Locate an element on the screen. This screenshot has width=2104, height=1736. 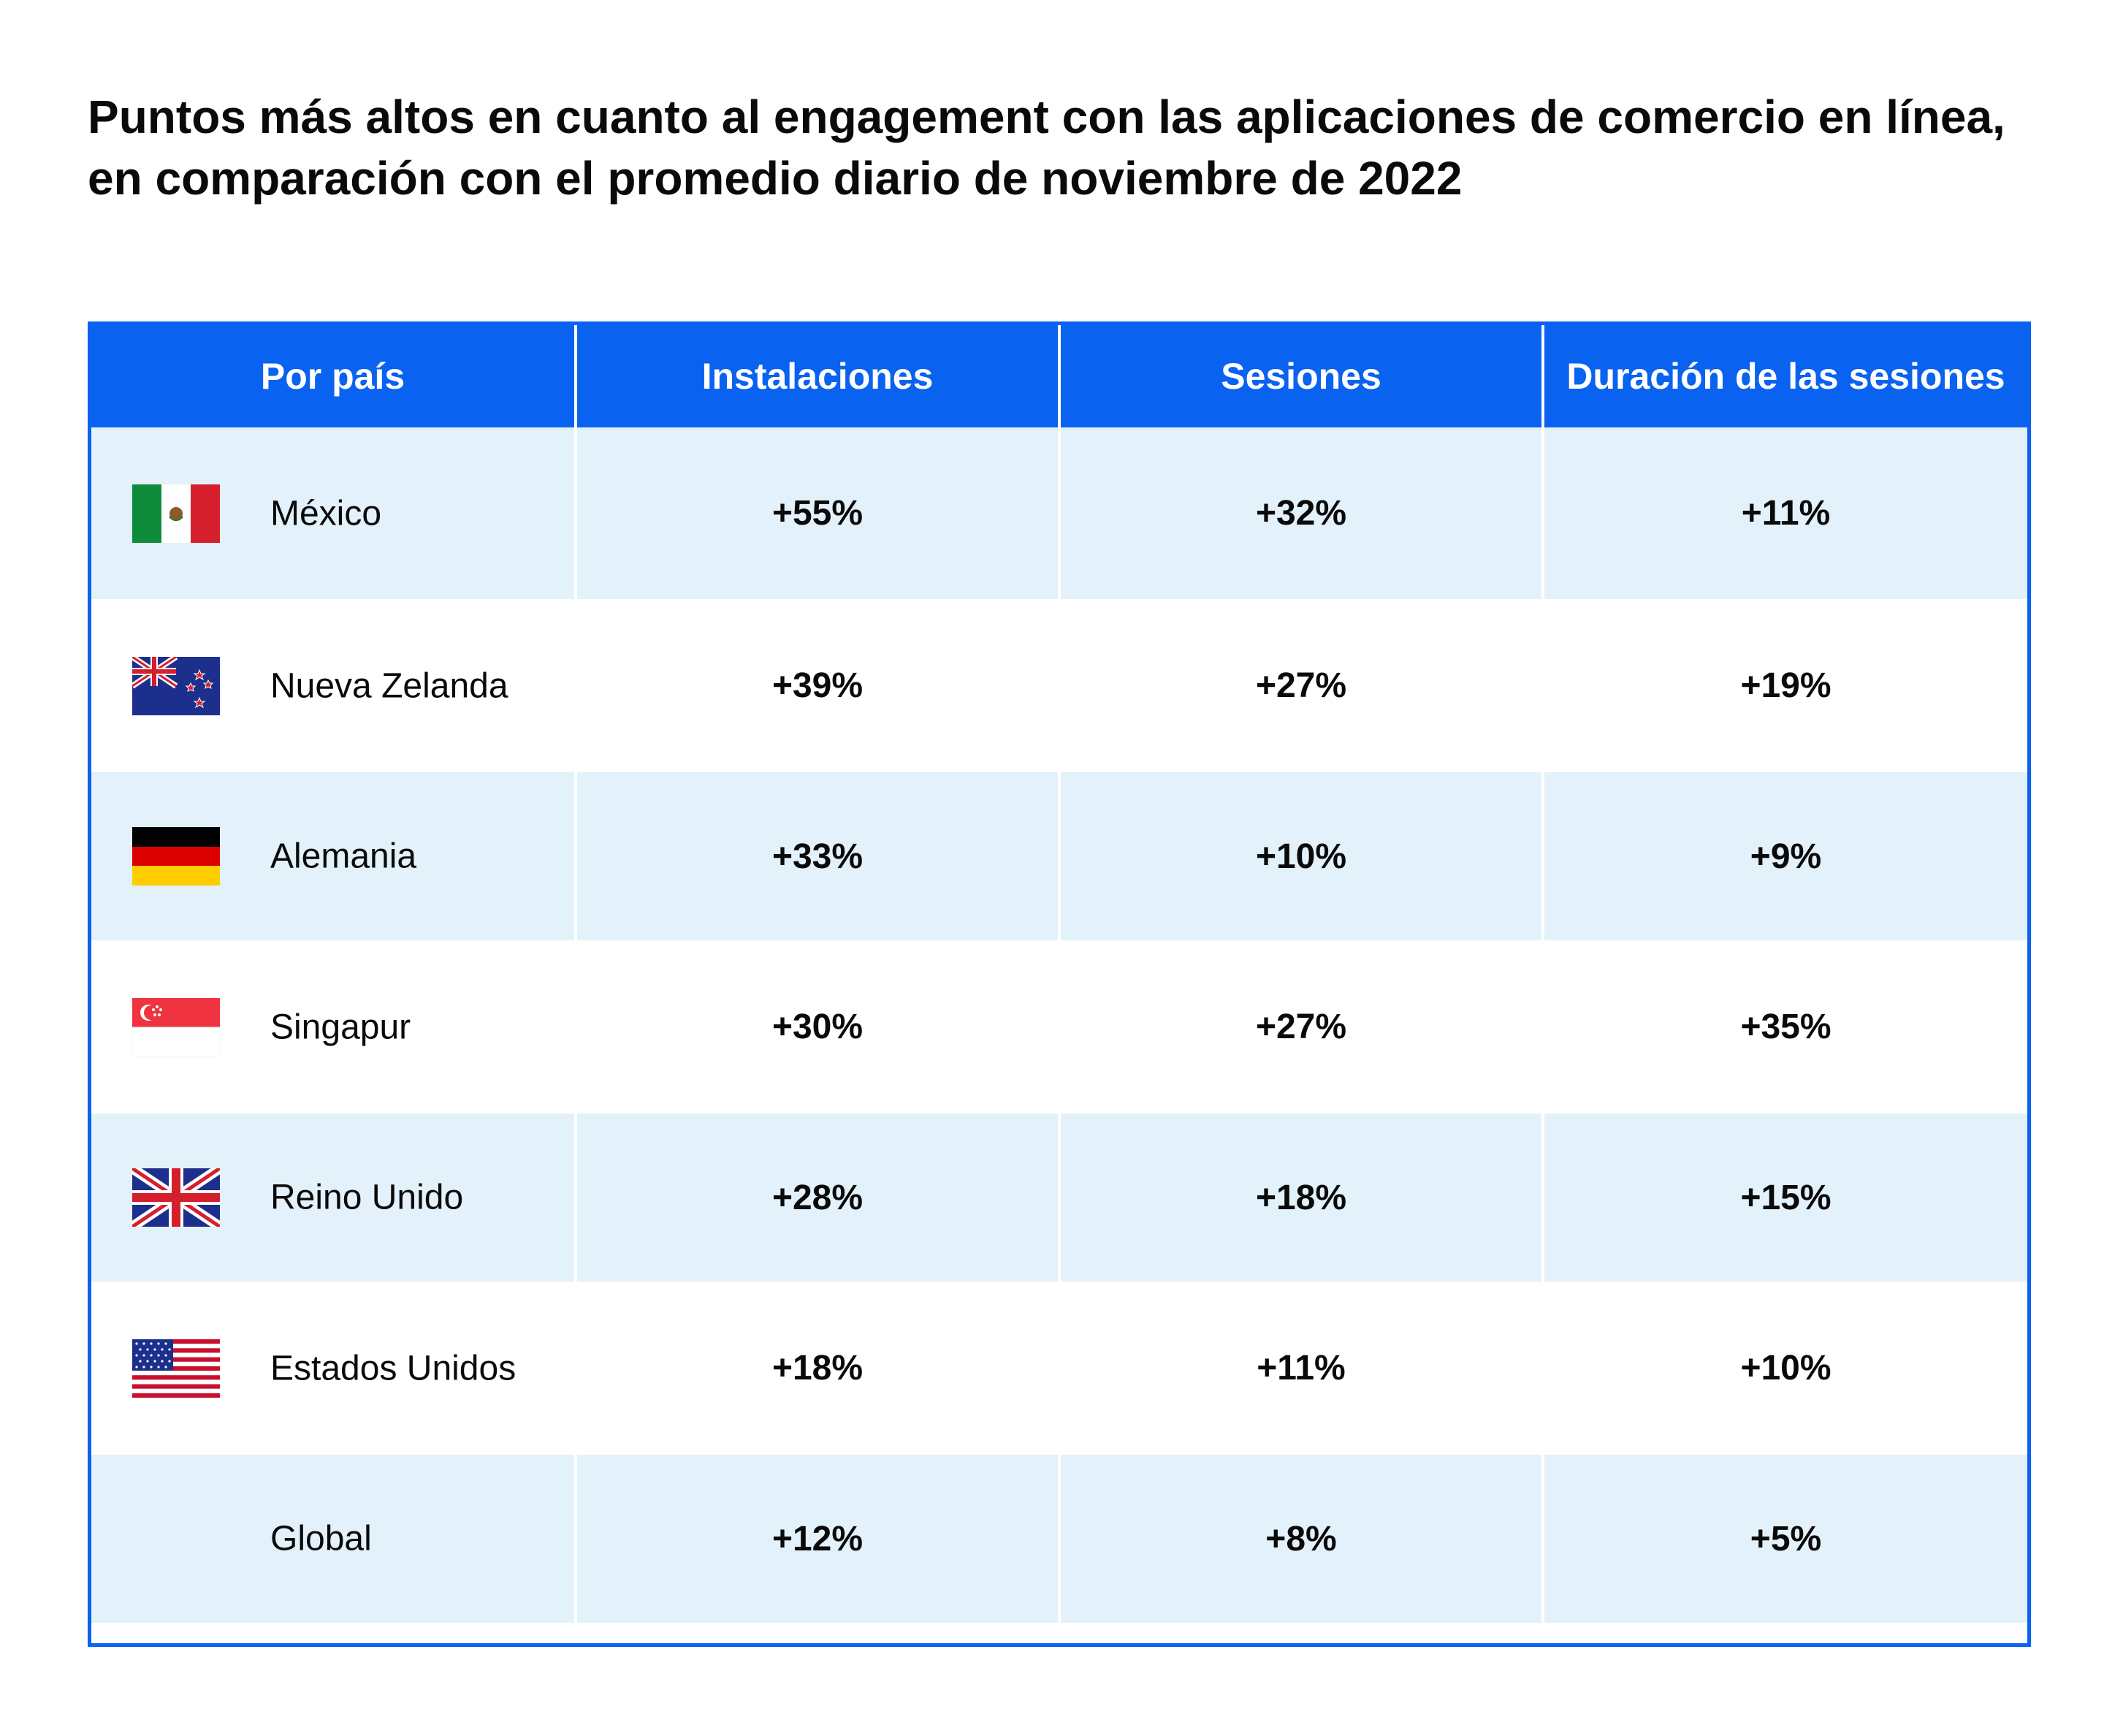
country-cell: Global is located at coordinates (334, 1539).